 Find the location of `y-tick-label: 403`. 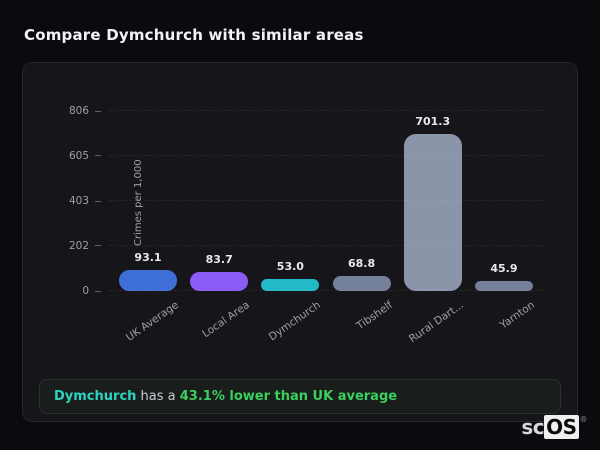

y-tick-label: 403 is located at coordinates (85, 201).